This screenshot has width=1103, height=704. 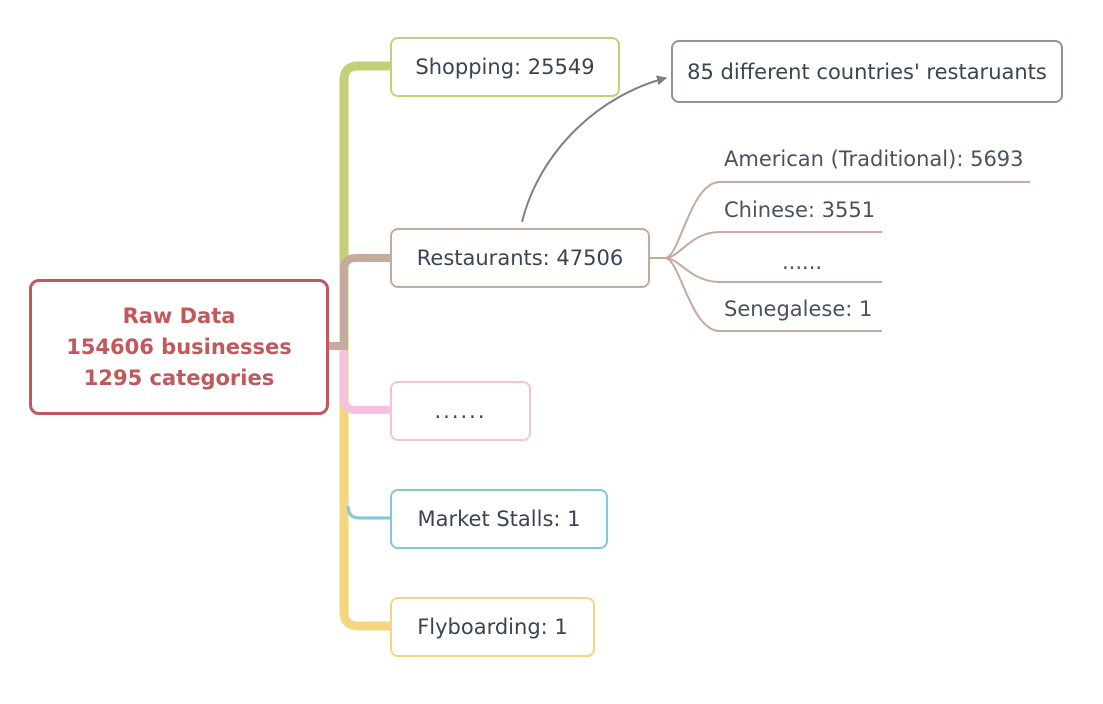 I want to click on category-node-shopping: Shopping: 25549, so click(x=505, y=67).